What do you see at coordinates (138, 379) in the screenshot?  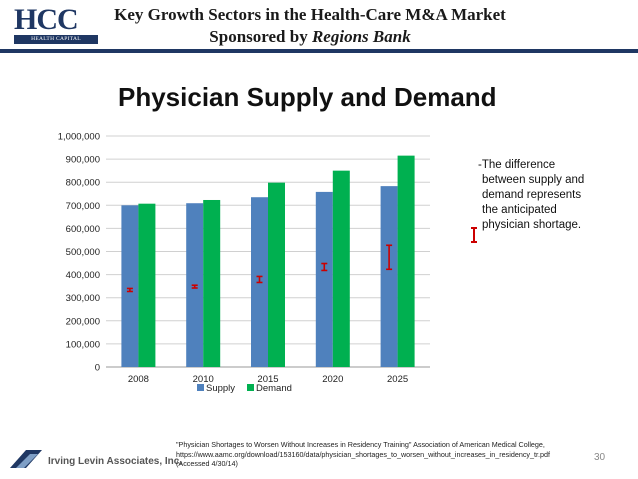 I see `x-tick-label: 2008` at bounding box center [138, 379].